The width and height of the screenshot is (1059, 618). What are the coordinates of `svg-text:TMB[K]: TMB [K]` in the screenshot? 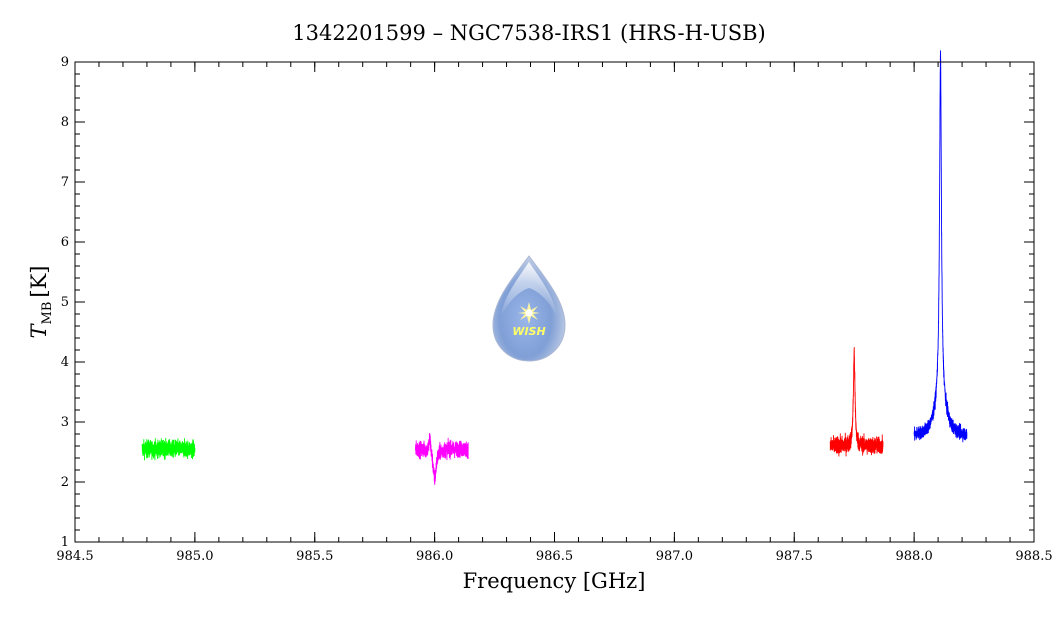 It's located at (41, 302).